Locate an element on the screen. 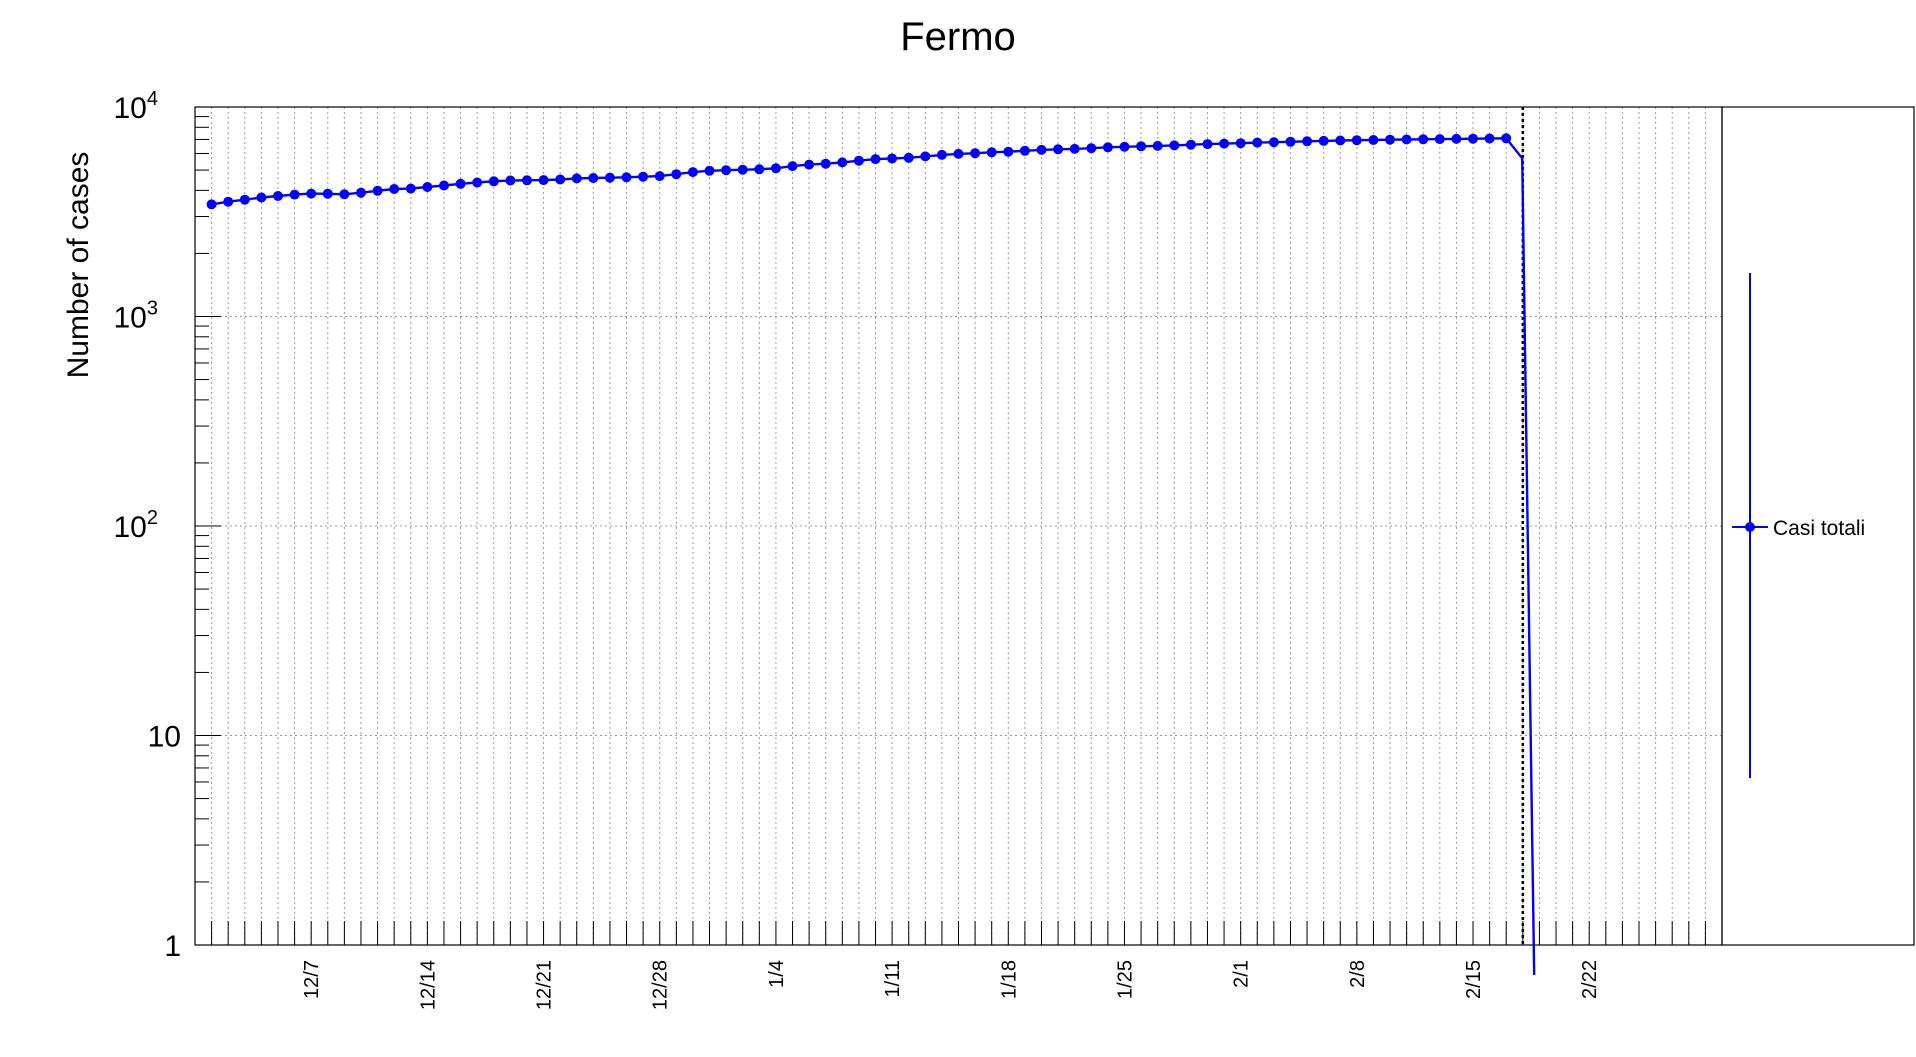  x-tick-label: 12/21 is located at coordinates (545, 985).